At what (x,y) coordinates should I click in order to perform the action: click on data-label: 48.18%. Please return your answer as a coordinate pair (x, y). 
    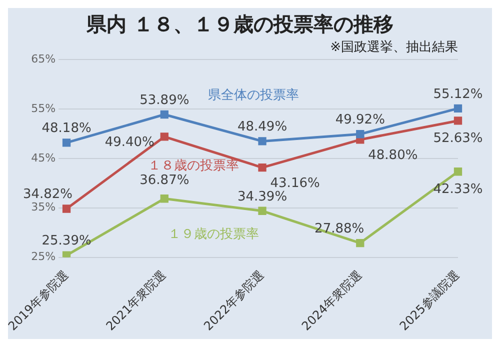
    Looking at the image, I should click on (67, 128).